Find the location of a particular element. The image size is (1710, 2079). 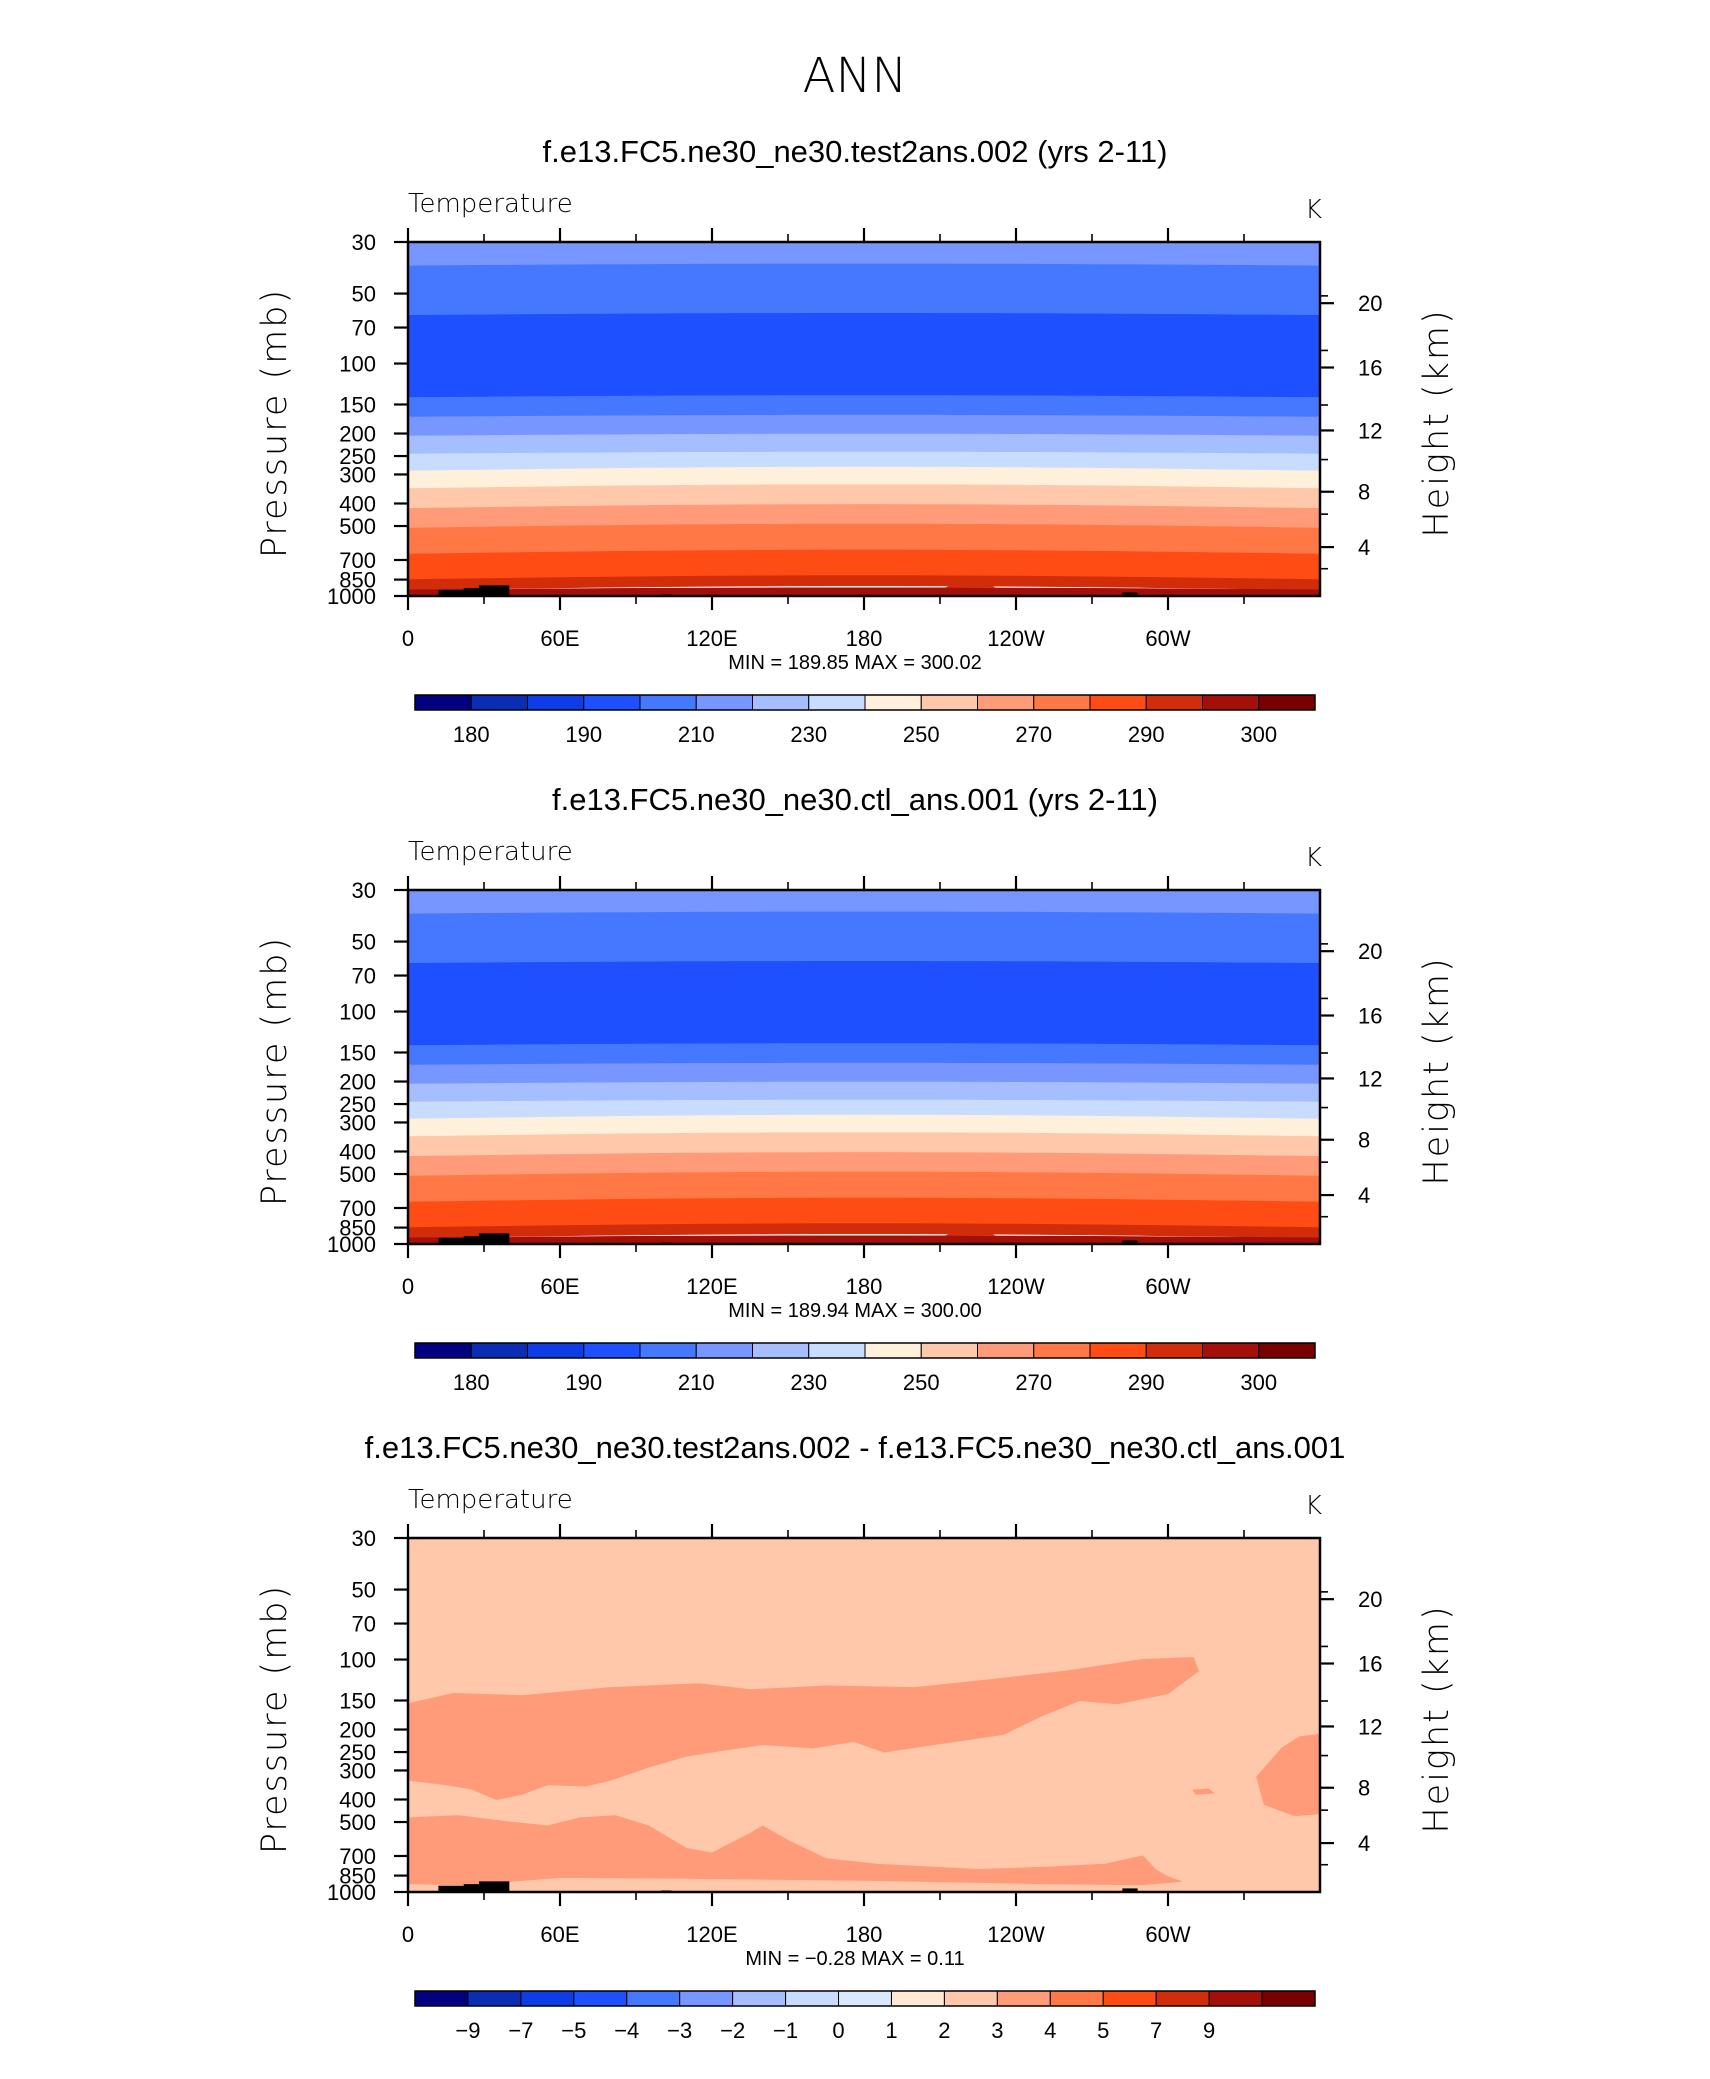

height-tick-label: 16 is located at coordinates (1370, 368).